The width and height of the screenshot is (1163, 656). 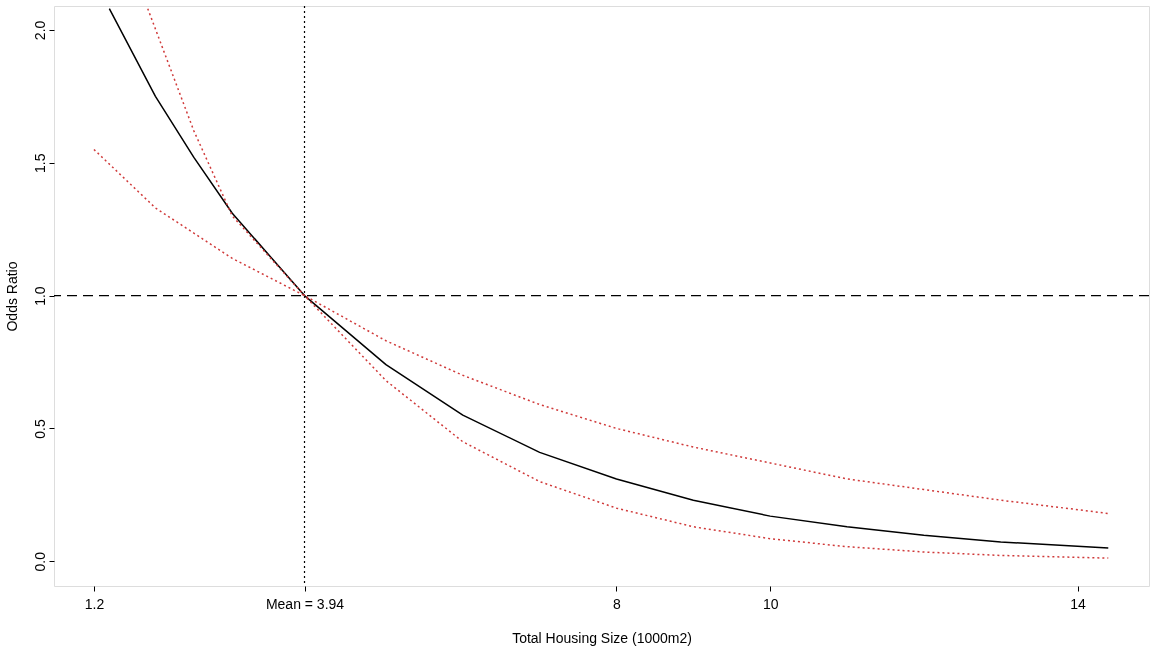 I want to click on y-tick-label: 0.0, so click(x=39, y=561).